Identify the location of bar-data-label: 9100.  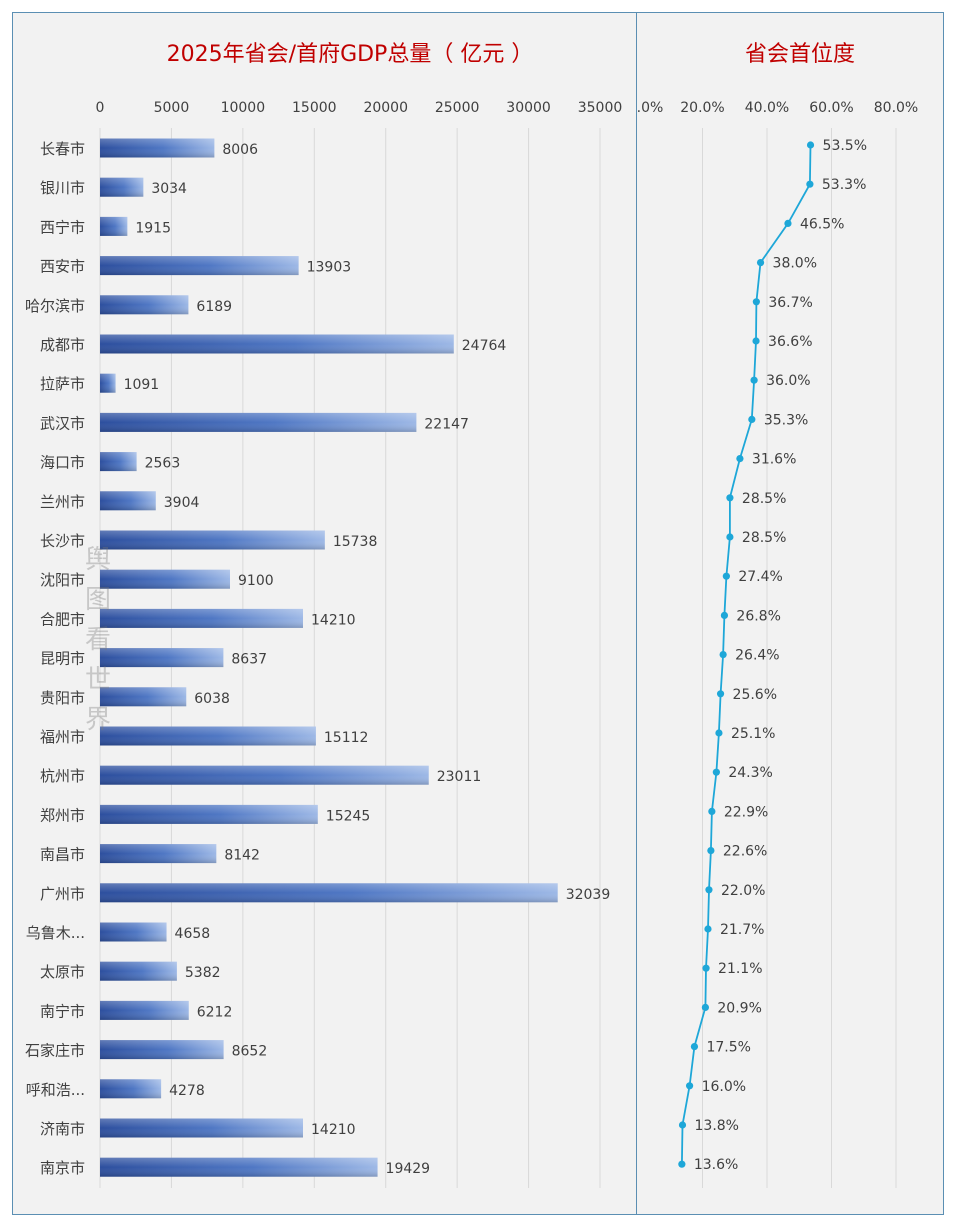
(256, 581).